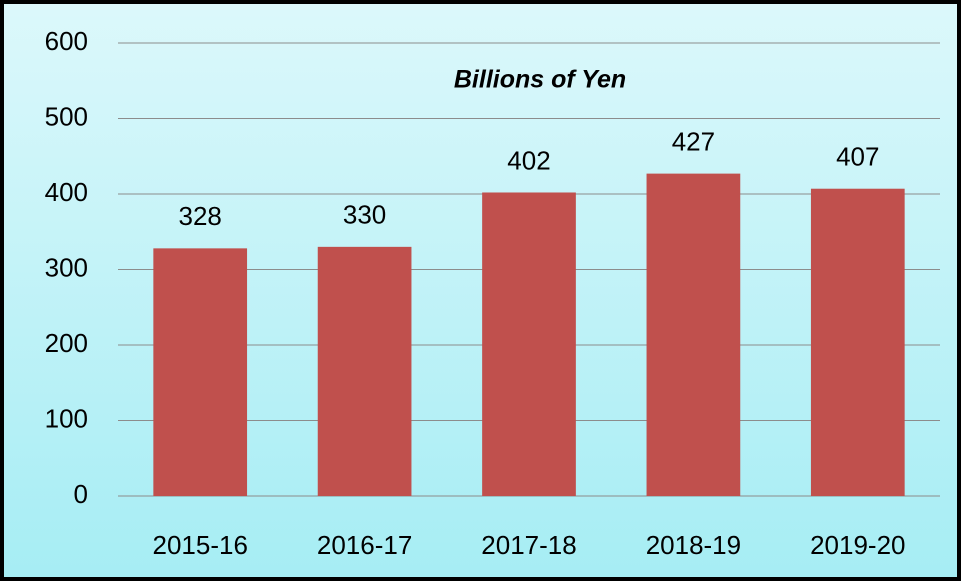 This screenshot has height=581, width=961. What do you see at coordinates (81, 494) in the screenshot?
I see `y-tick-label: 0` at bounding box center [81, 494].